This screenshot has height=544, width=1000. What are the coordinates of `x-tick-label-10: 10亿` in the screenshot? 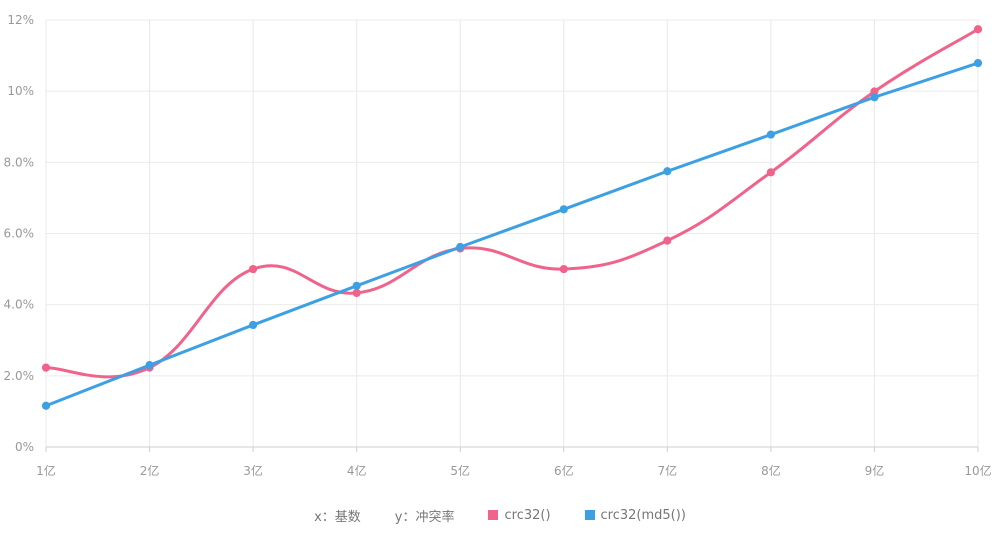 It's located at (977, 470).